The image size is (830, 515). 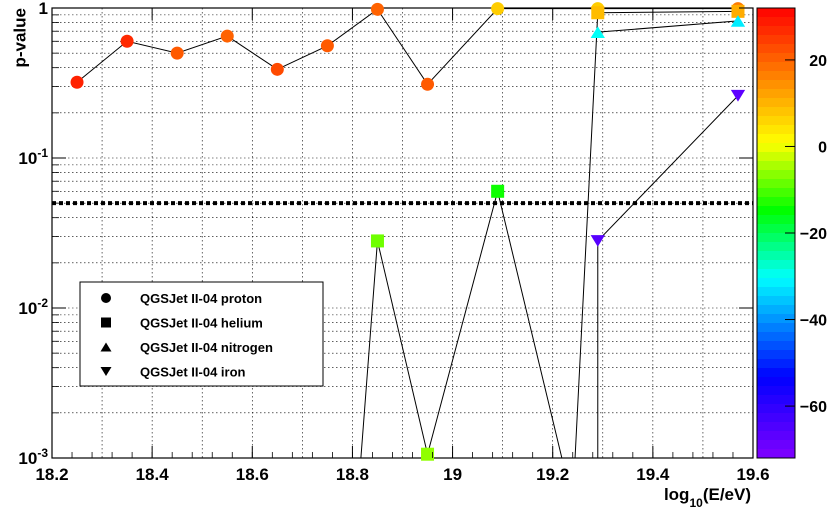 What do you see at coordinates (552, 474) in the screenshot?
I see `x-tick-label: 19.2` at bounding box center [552, 474].